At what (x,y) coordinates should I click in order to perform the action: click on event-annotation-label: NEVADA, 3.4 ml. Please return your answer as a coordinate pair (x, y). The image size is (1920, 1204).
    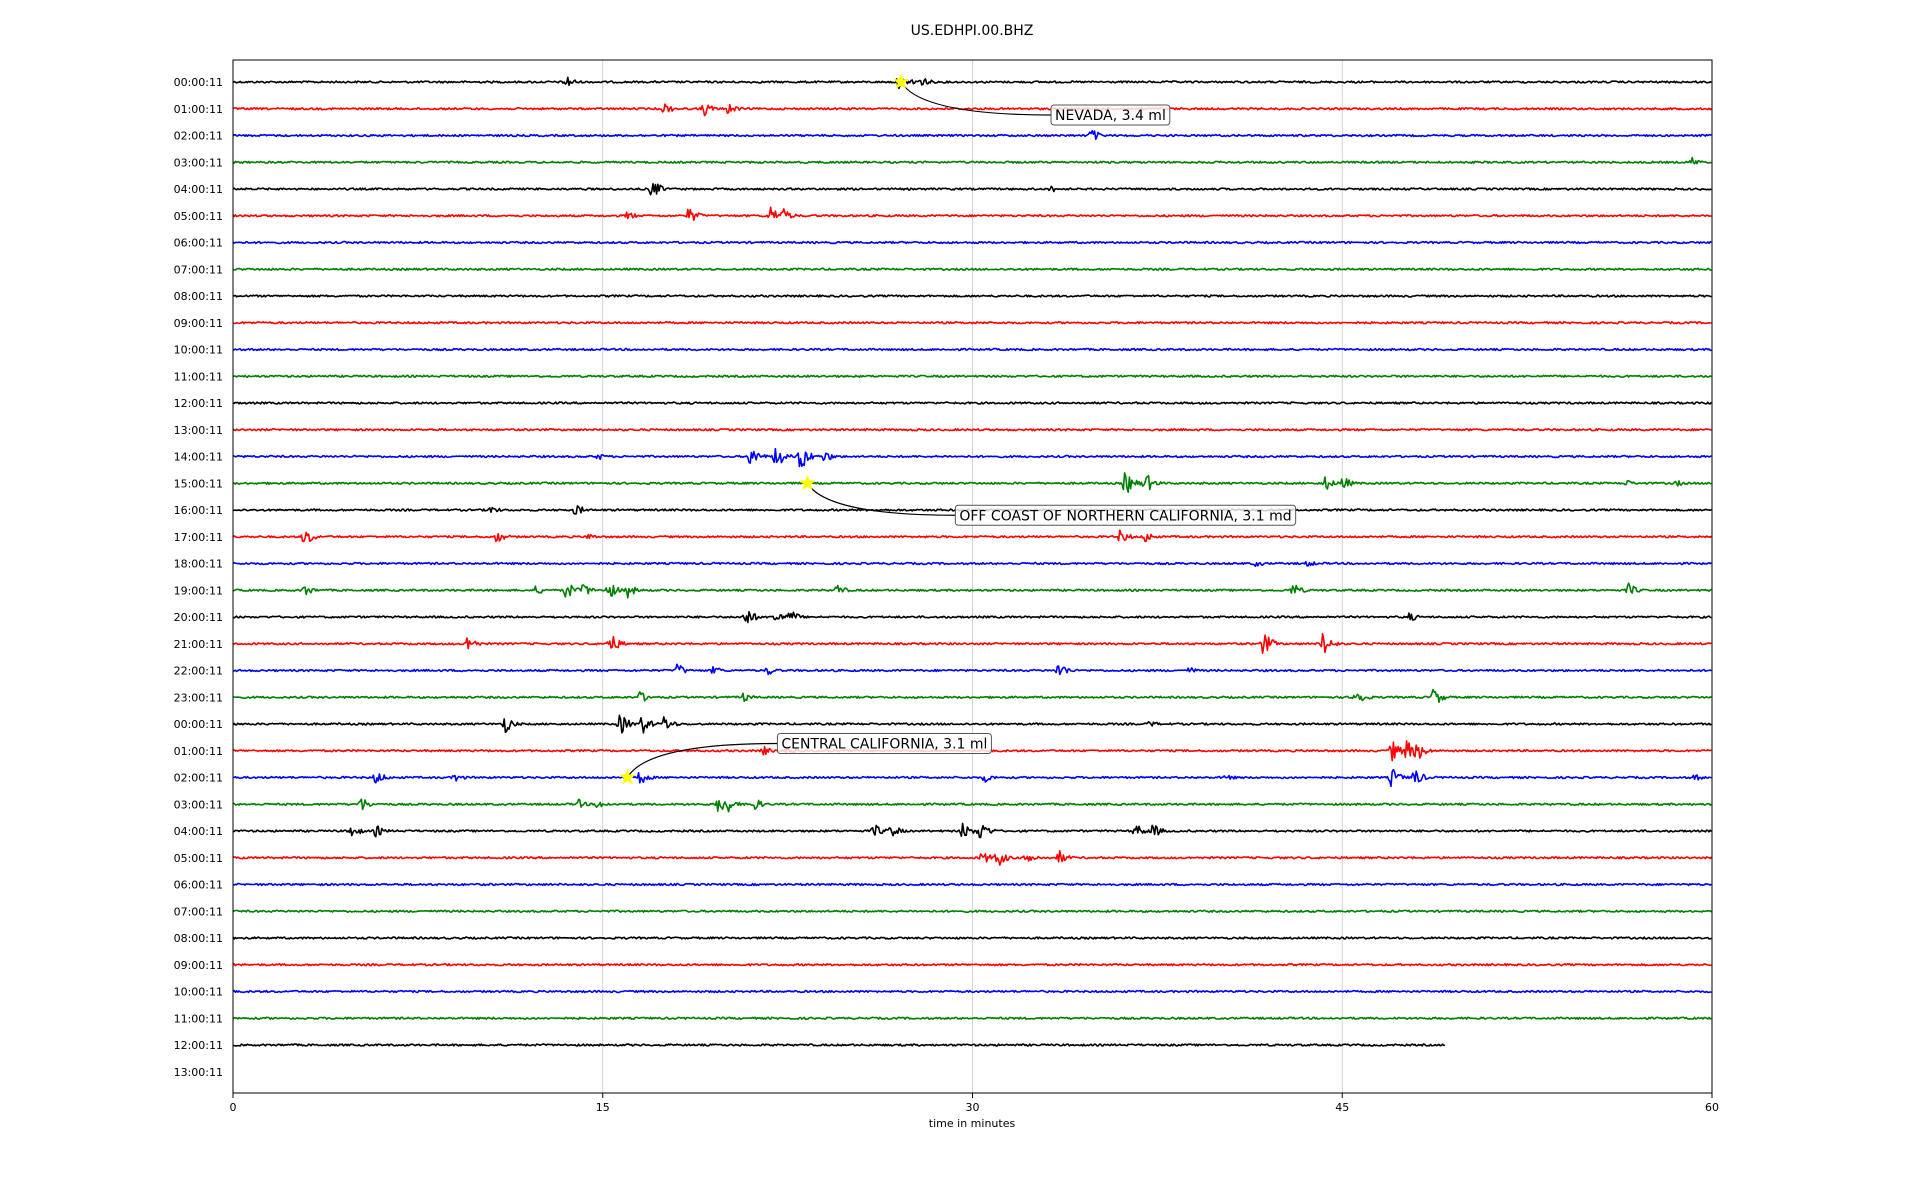
    Looking at the image, I should click on (1110, 116).